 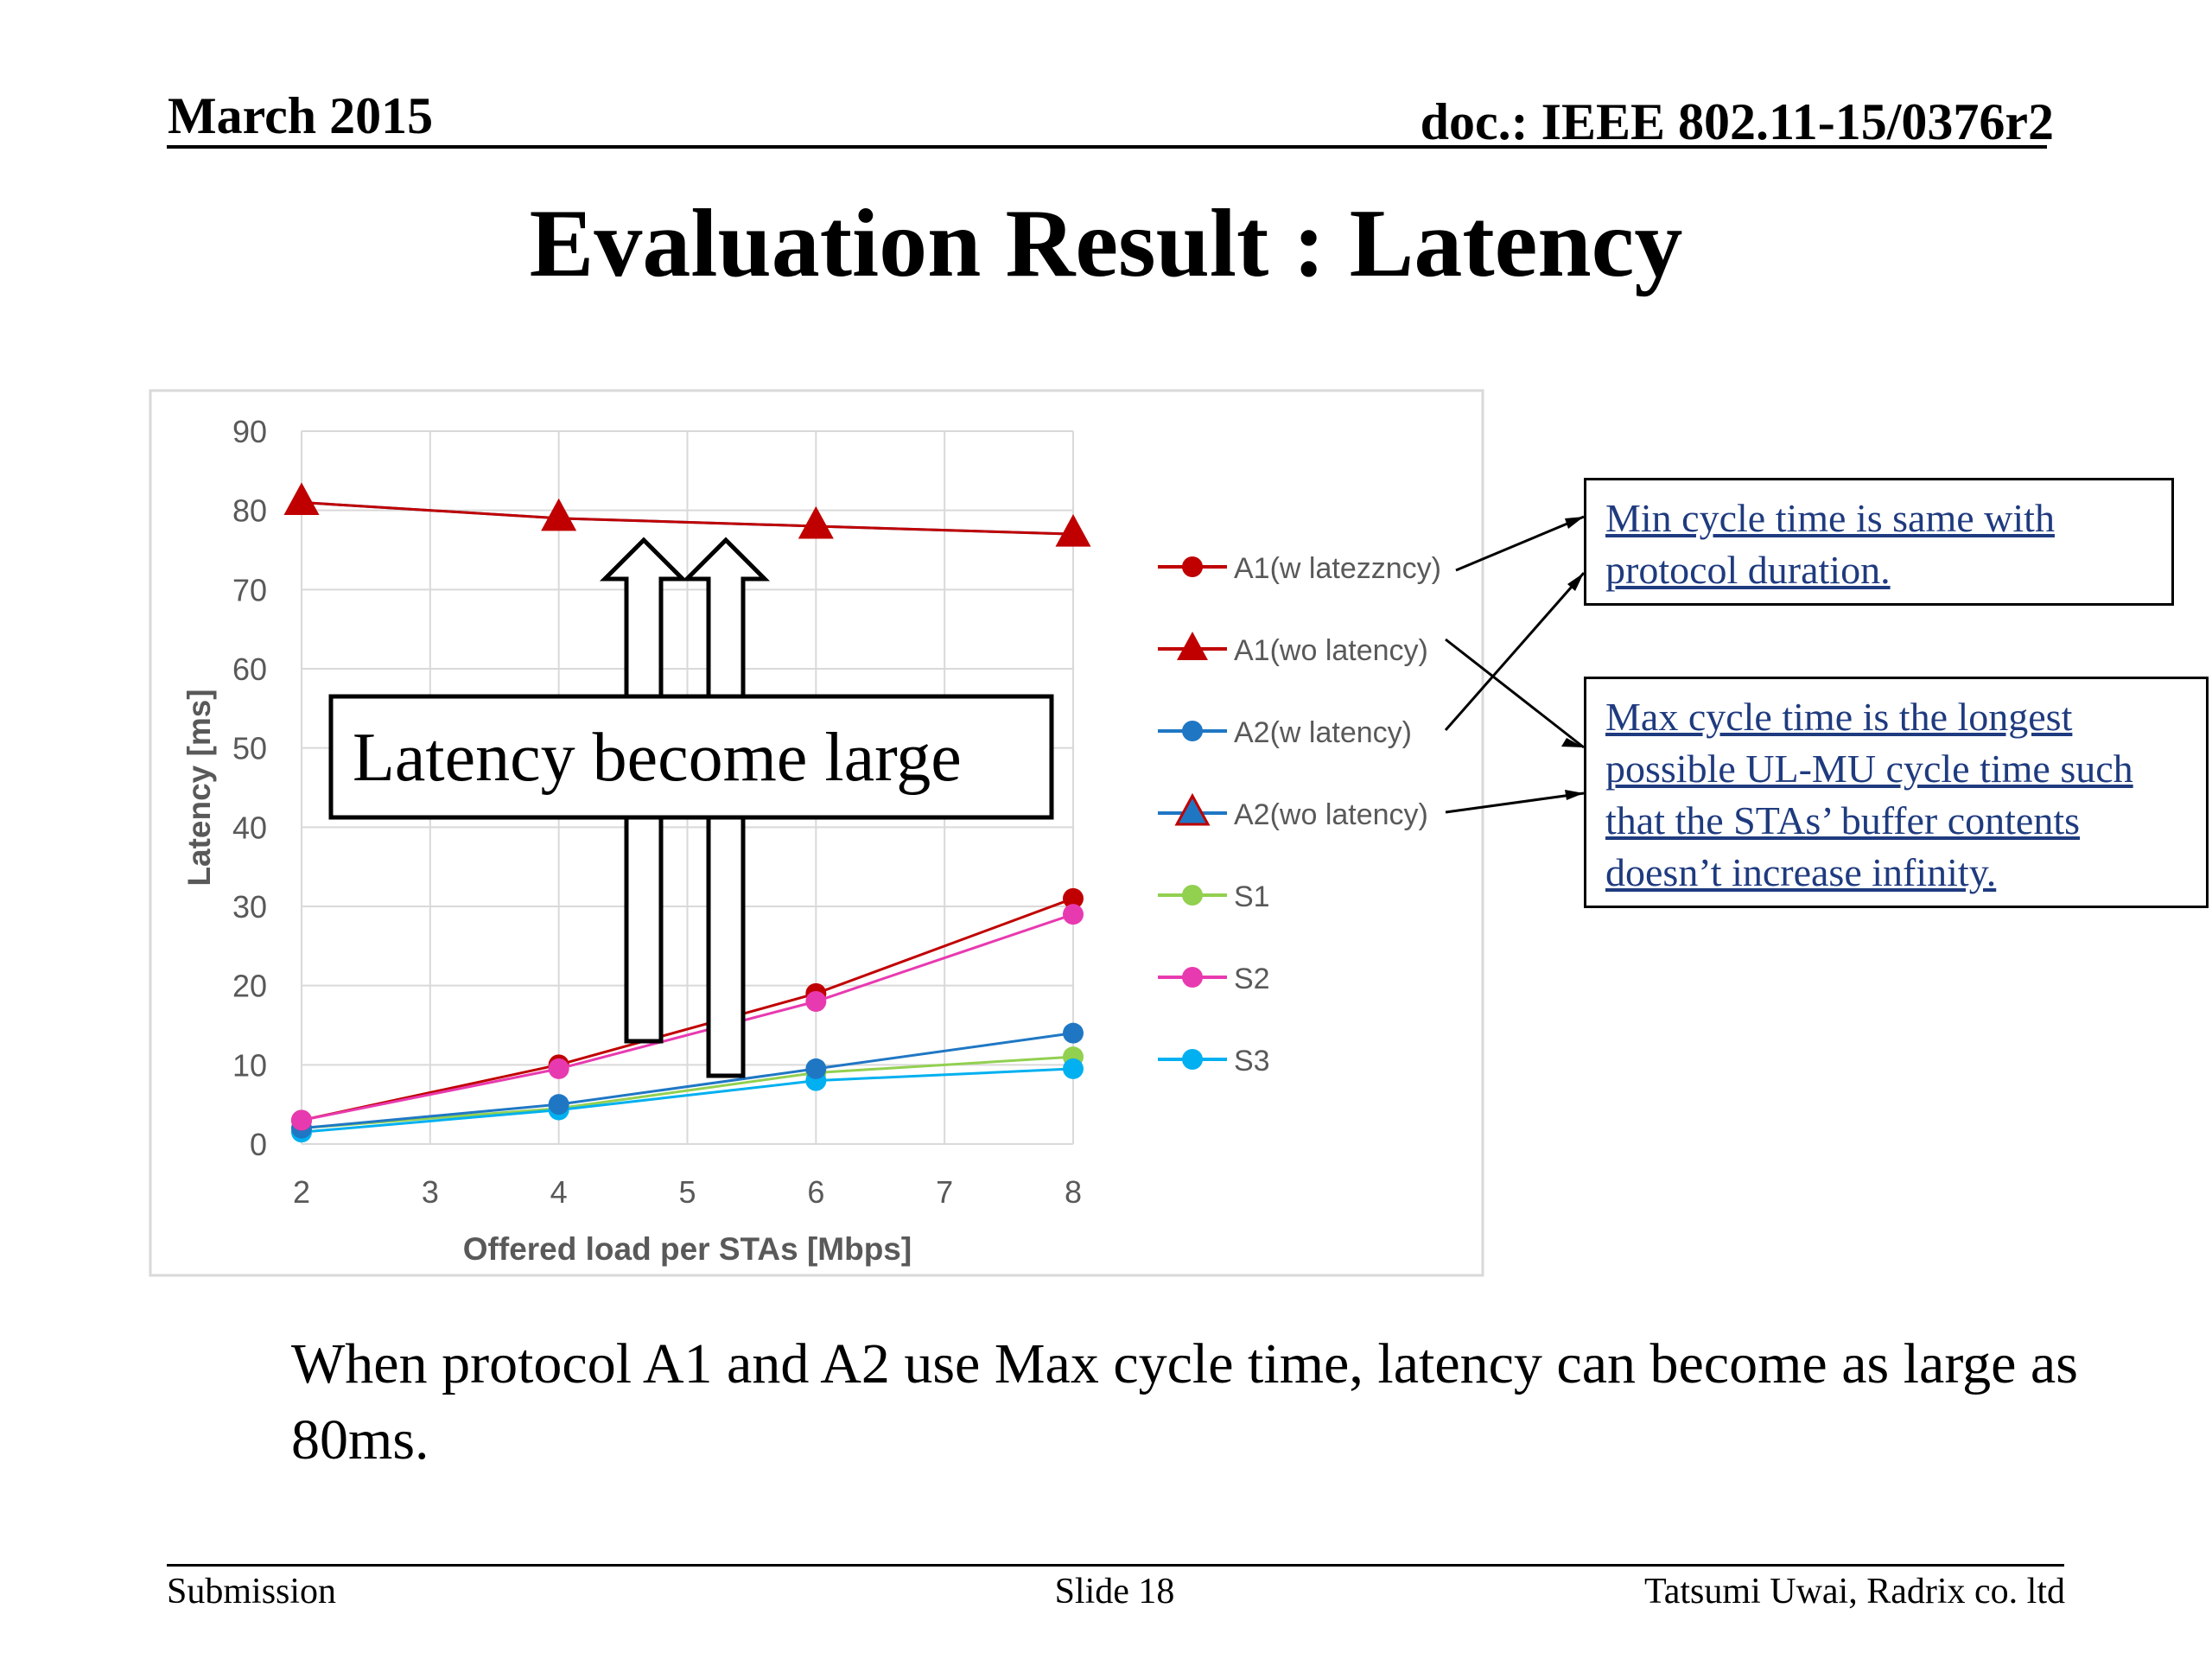 I want to click on annotation-box, so click(x=691, y=757).